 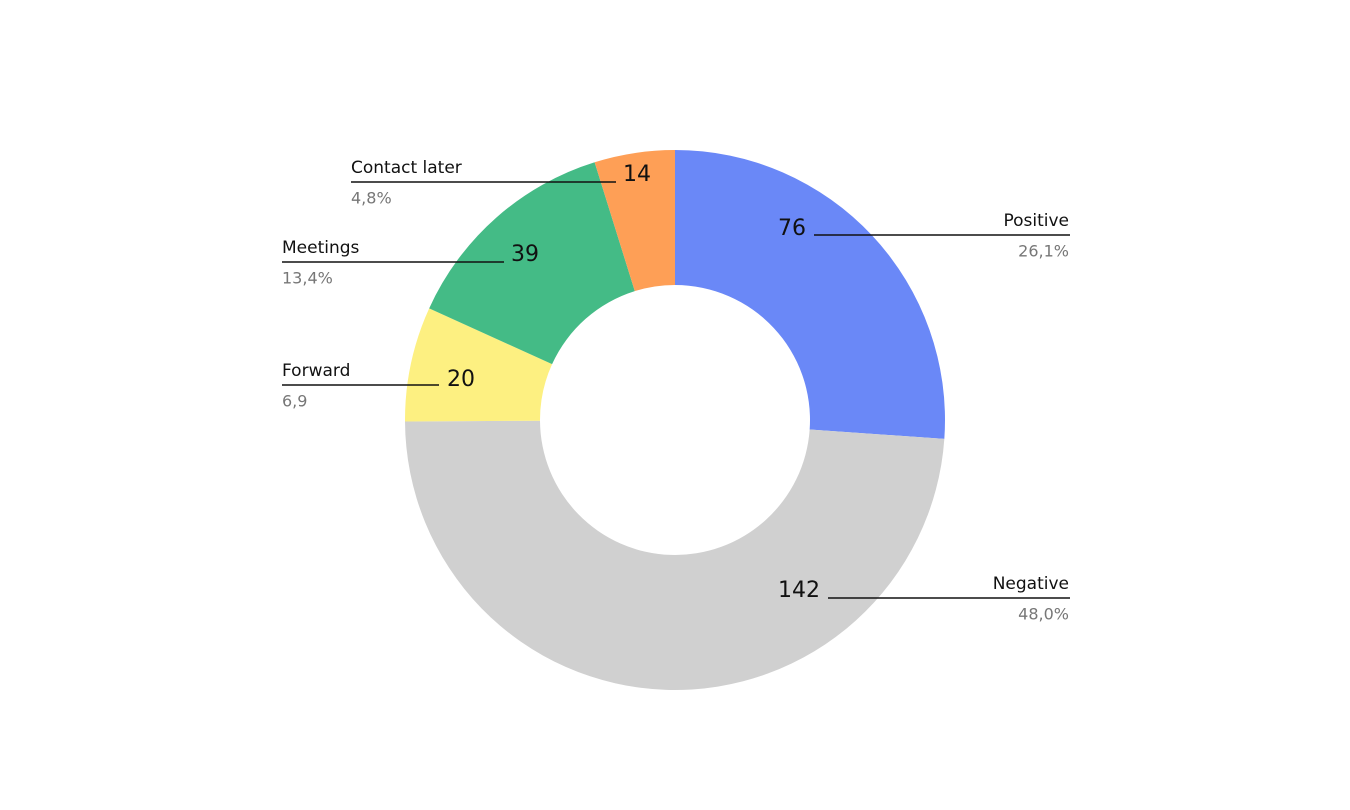 I want to click on value-label-meetings: 39, so click(x=525, y=254).